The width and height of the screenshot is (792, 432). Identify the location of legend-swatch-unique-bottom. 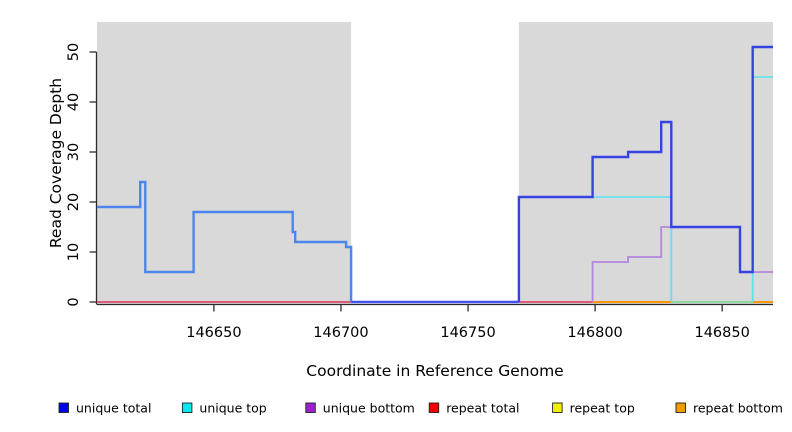
(310, 407).